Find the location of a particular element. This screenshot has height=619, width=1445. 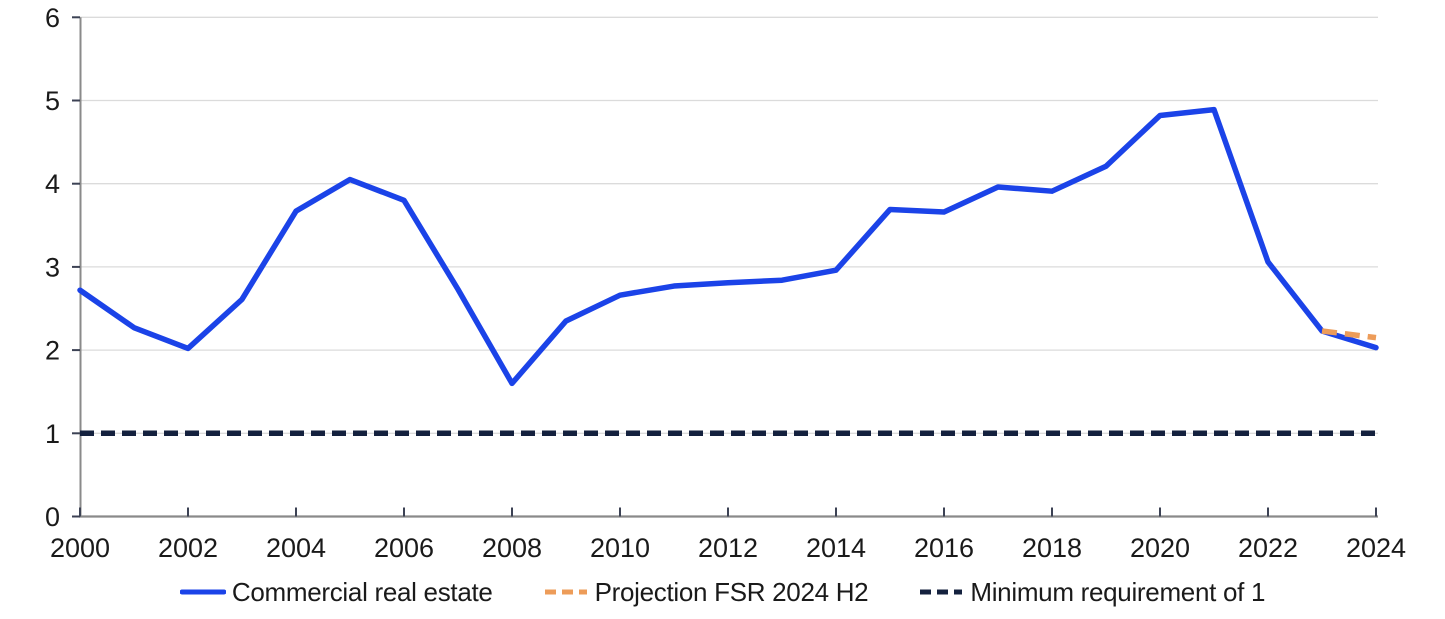

x-axis-tick-label: 2014 is located at coordinates (836, 548).